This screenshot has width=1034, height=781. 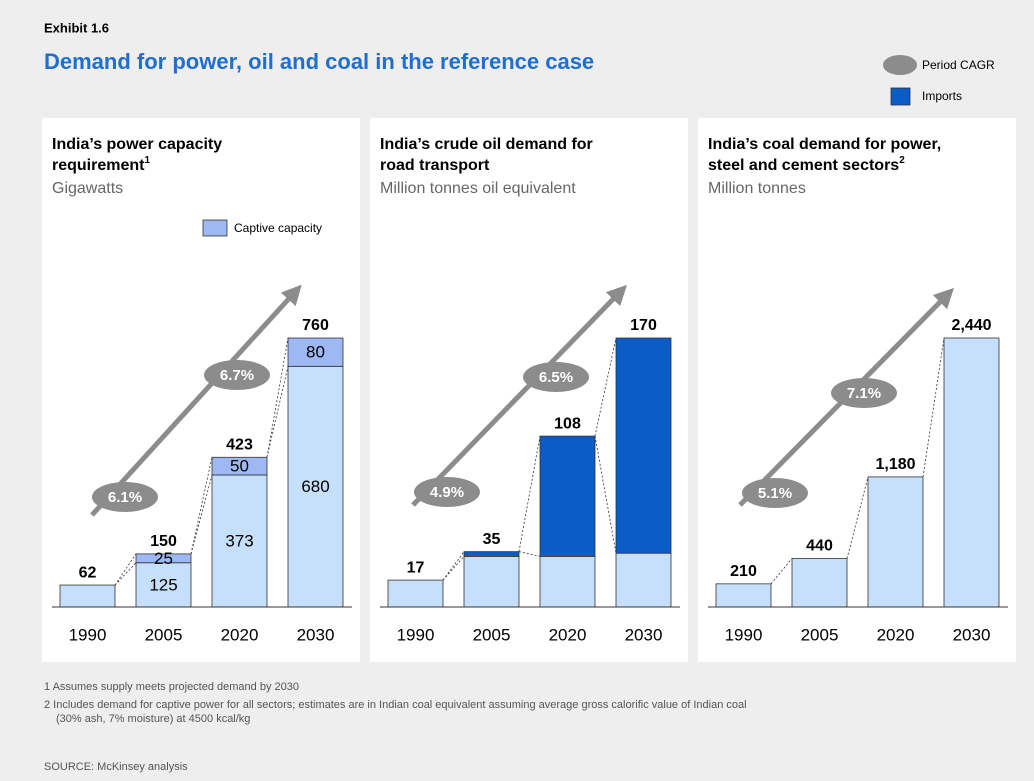 I want to click on panel-title: steel and cement sectors2, so click(x=806, y=165).